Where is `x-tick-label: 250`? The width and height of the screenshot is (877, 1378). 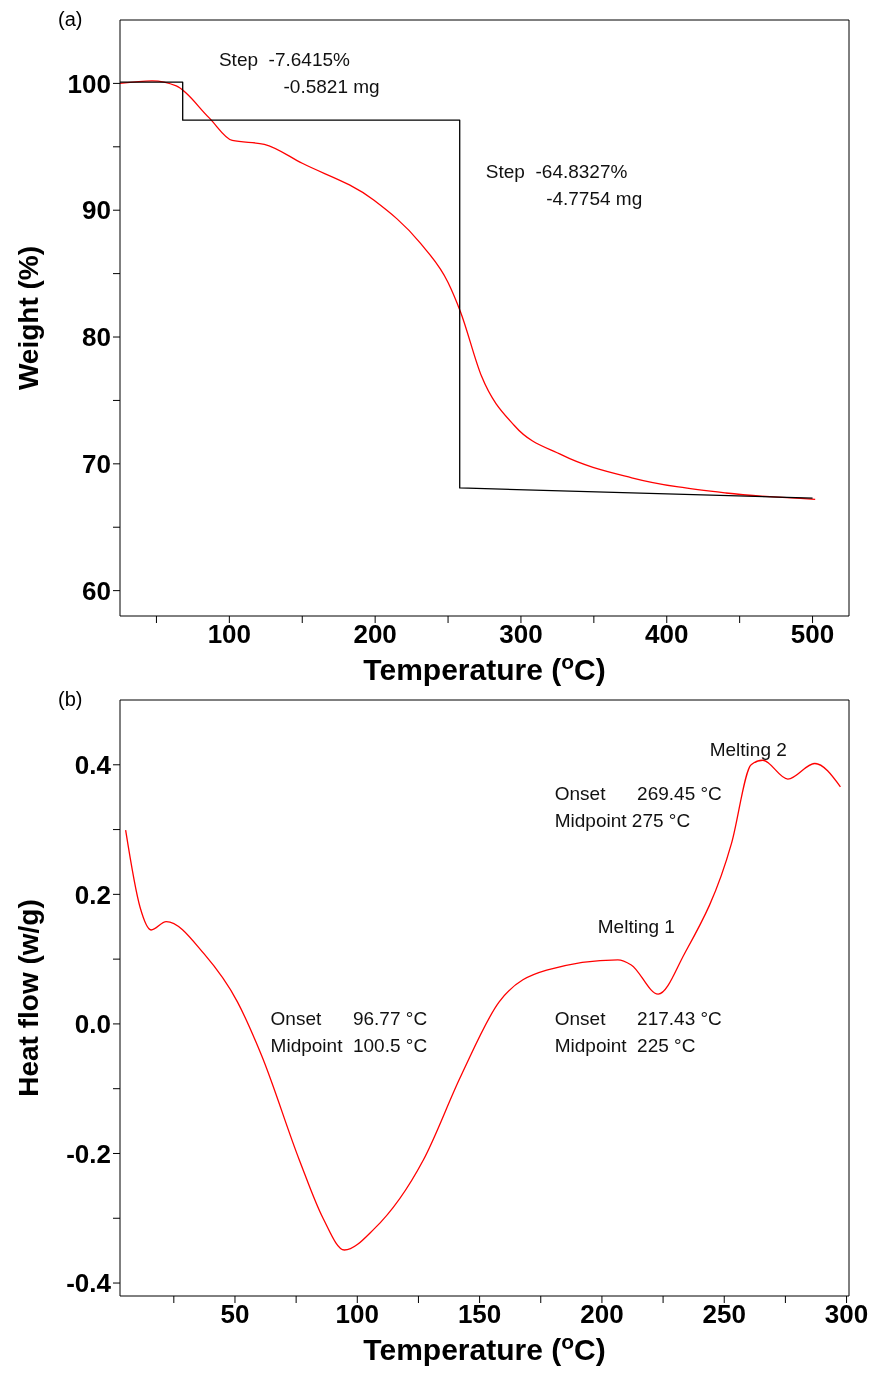 x-tick-label: 250 is located at coordinates (724, 1314).